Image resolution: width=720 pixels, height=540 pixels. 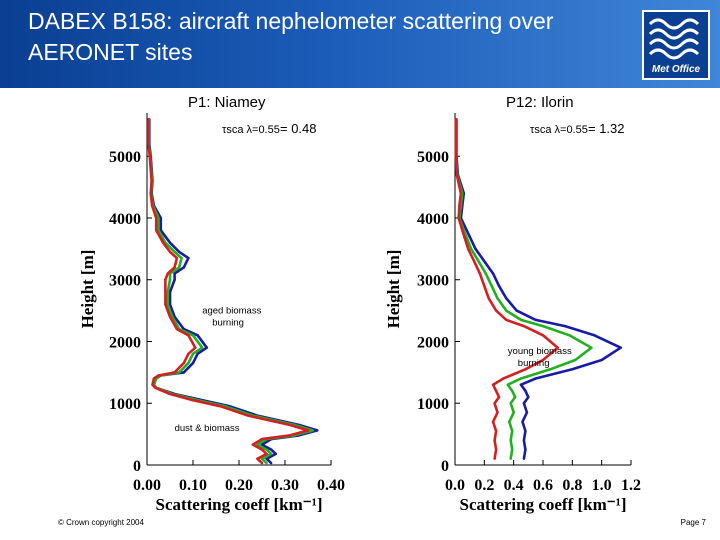 What do you see at coordinates (87, 289) in the screenshot?
I see `y-axis-label: Height [m]` at bounding box center [87, 289].